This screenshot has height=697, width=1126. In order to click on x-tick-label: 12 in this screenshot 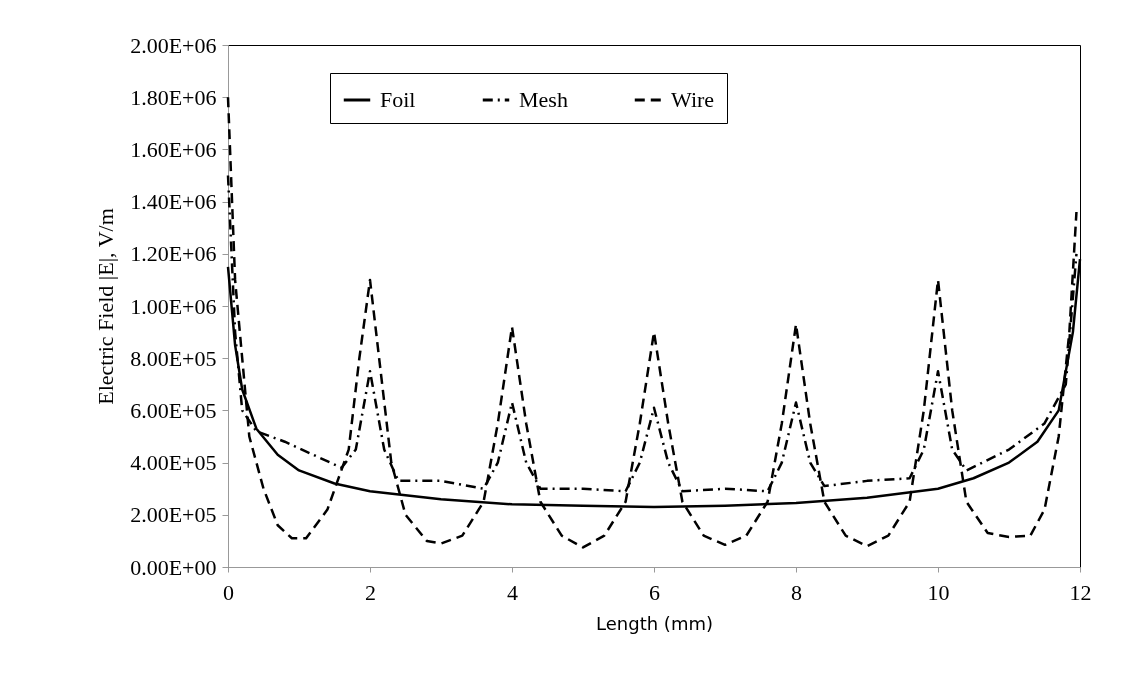, I will do `click(1080, 592)`.